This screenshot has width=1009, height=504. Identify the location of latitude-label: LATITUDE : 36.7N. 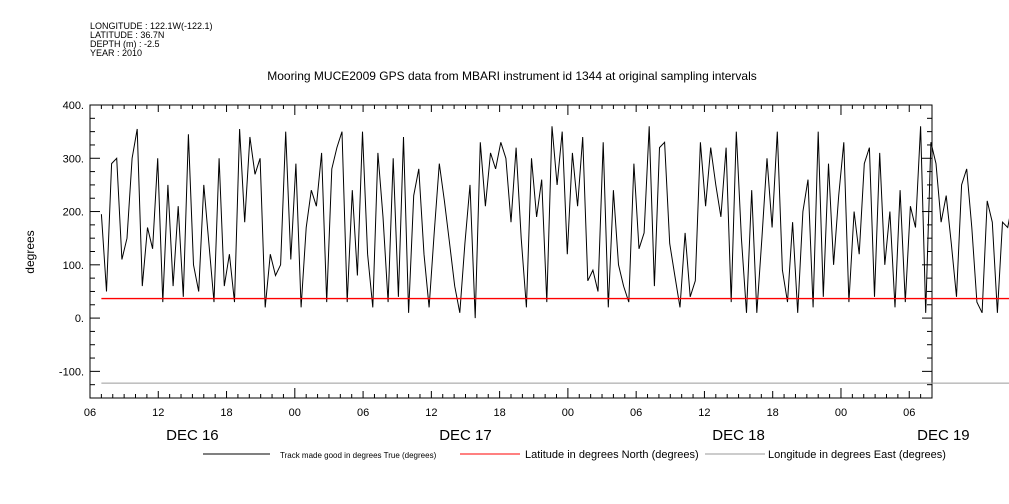
(127, 35).